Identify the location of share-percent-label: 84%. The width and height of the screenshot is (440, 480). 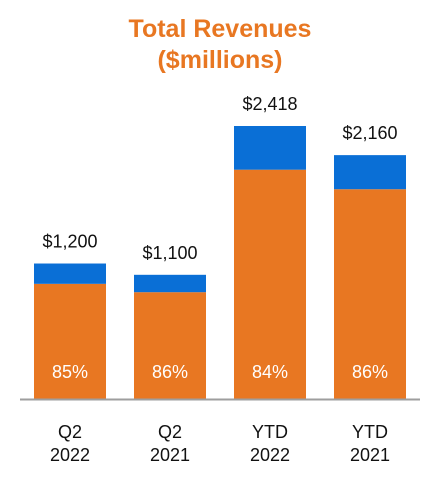
(270, 372).